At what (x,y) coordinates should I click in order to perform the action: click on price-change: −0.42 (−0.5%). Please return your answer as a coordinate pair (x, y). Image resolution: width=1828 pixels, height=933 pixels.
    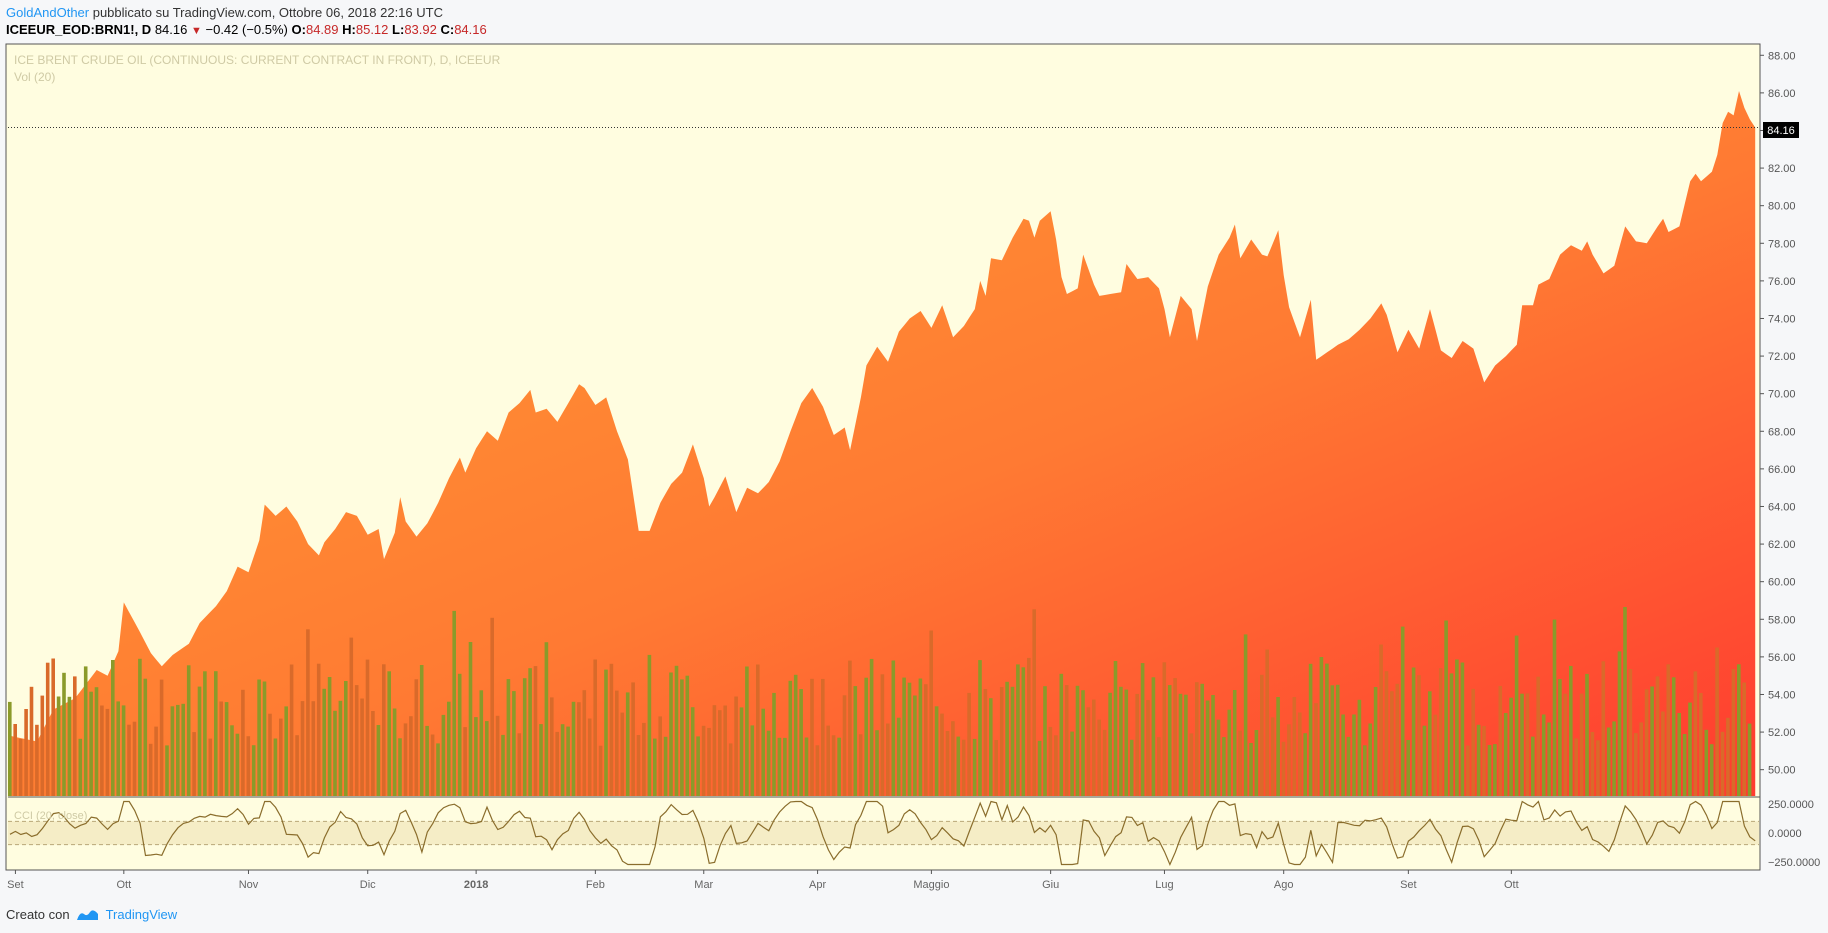
    Looking at the image, I should click on (246, 29).